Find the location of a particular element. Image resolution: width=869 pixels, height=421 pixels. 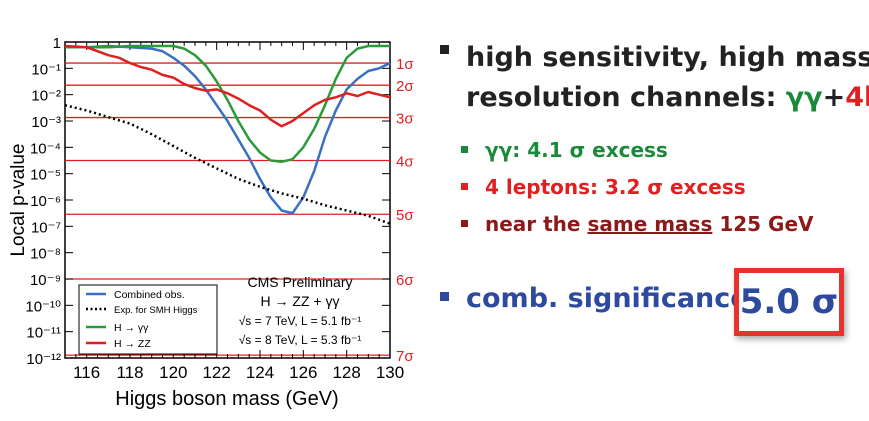

annotation-lumi-7tev: √s = 7 TeV, L = 5.1 fb⁻¹ is located at coordinates (300, 321).